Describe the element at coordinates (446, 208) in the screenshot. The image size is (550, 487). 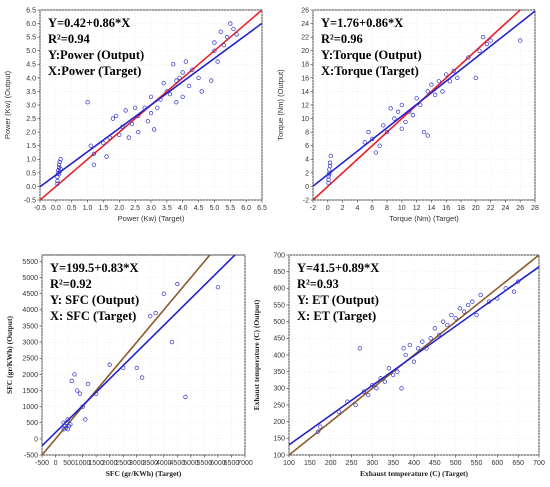
I see `x-tick-label: 16` at that location.